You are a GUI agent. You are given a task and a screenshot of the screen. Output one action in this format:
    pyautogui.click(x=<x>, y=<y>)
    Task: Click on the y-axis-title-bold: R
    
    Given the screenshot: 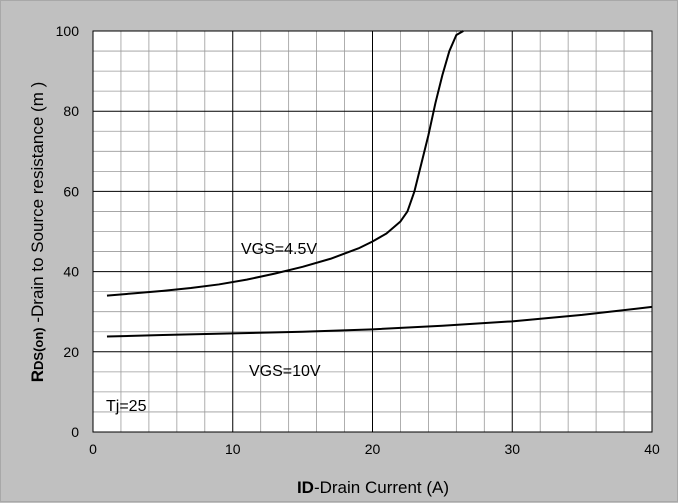 What is the action you would take?
    pyautogui.click(x=37, y=376)
    